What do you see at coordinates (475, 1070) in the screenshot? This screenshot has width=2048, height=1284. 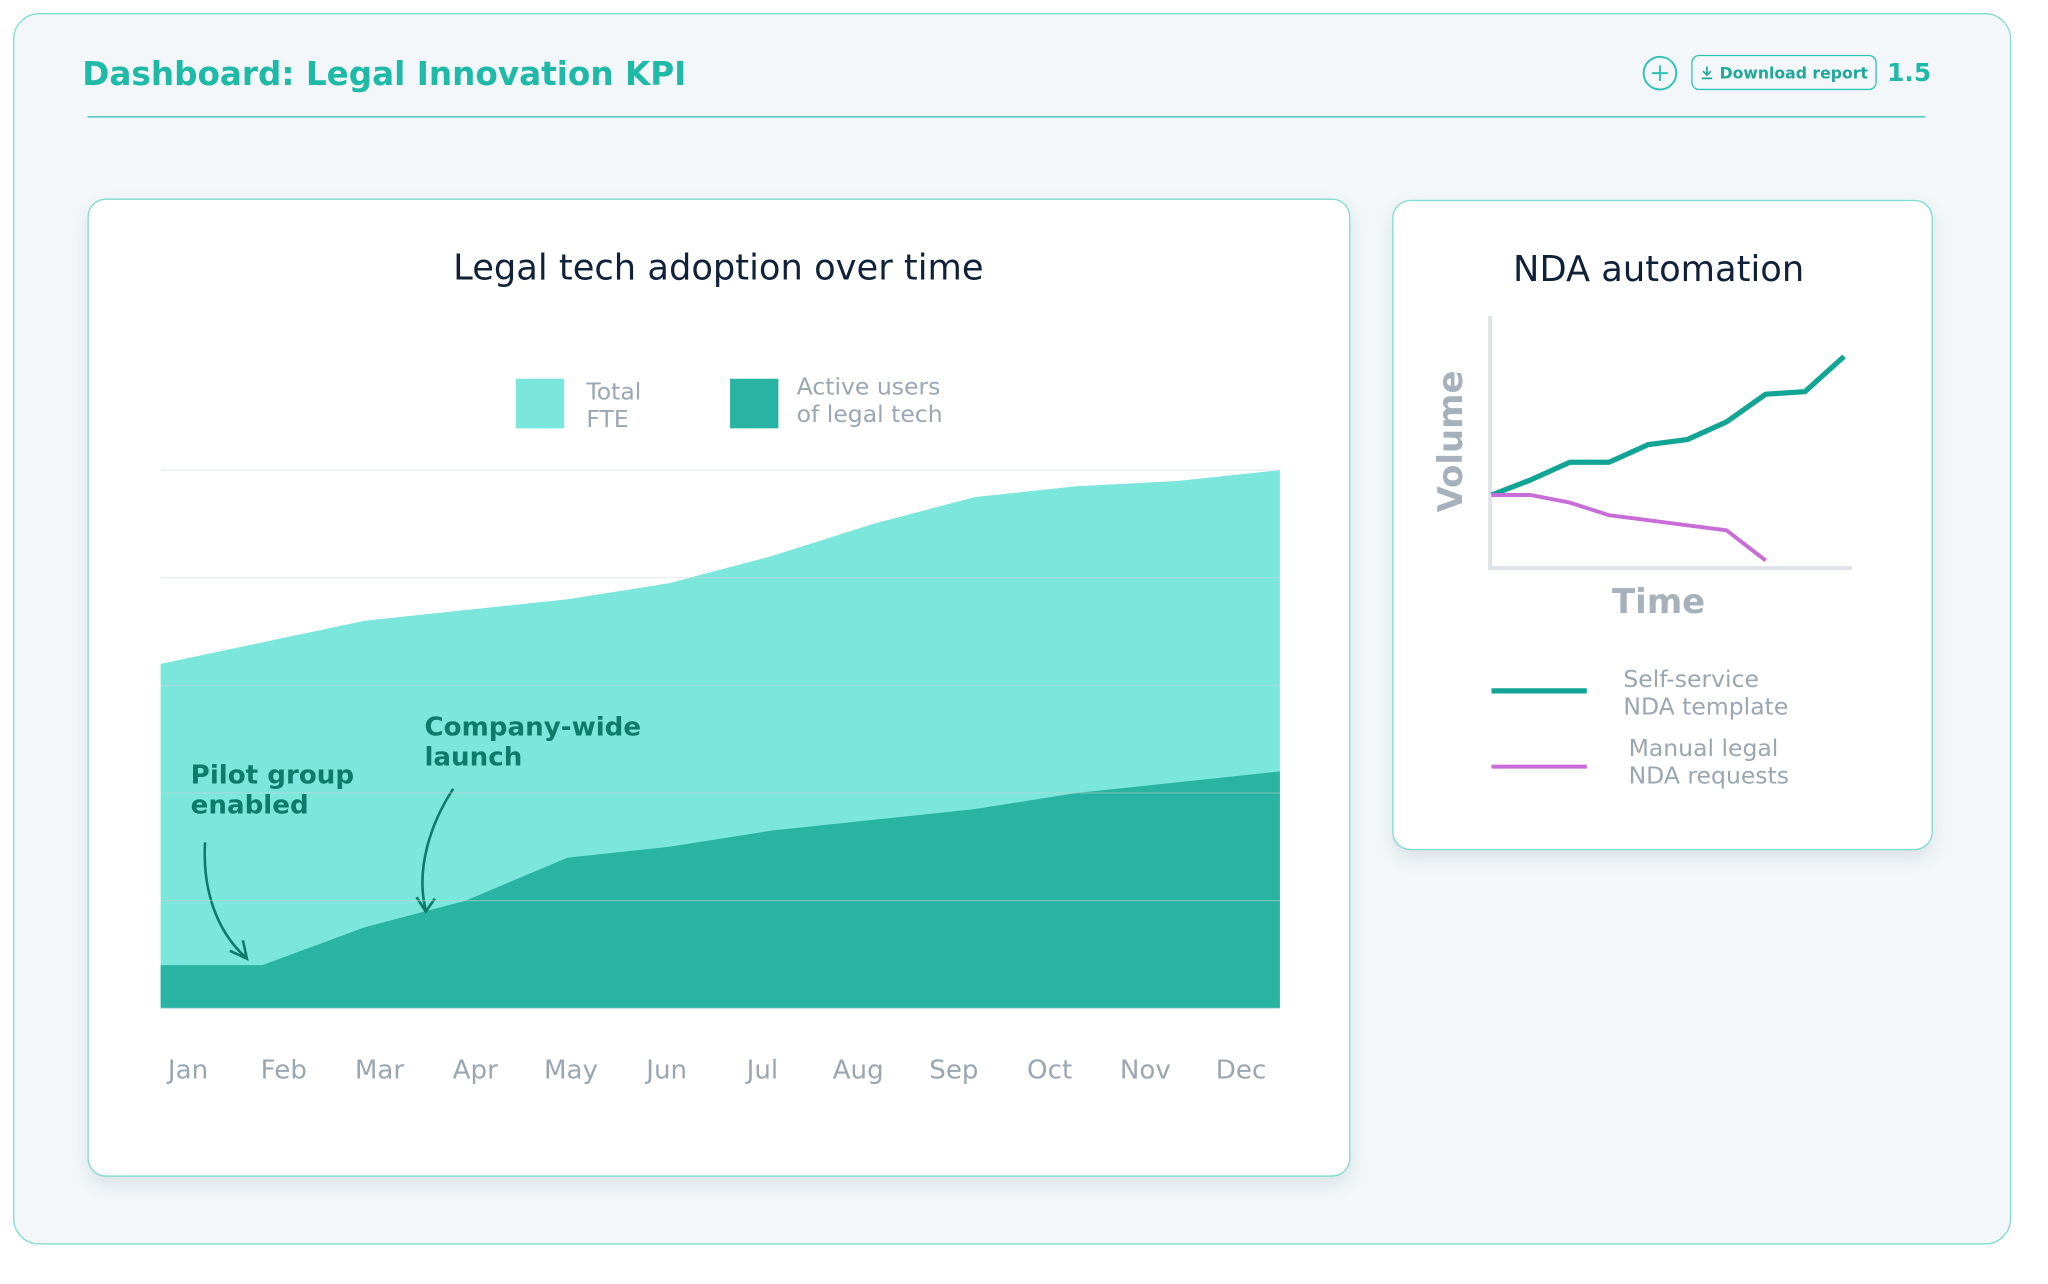 I see `x-tick-label: Apr` at bounding box center [475, 1070].